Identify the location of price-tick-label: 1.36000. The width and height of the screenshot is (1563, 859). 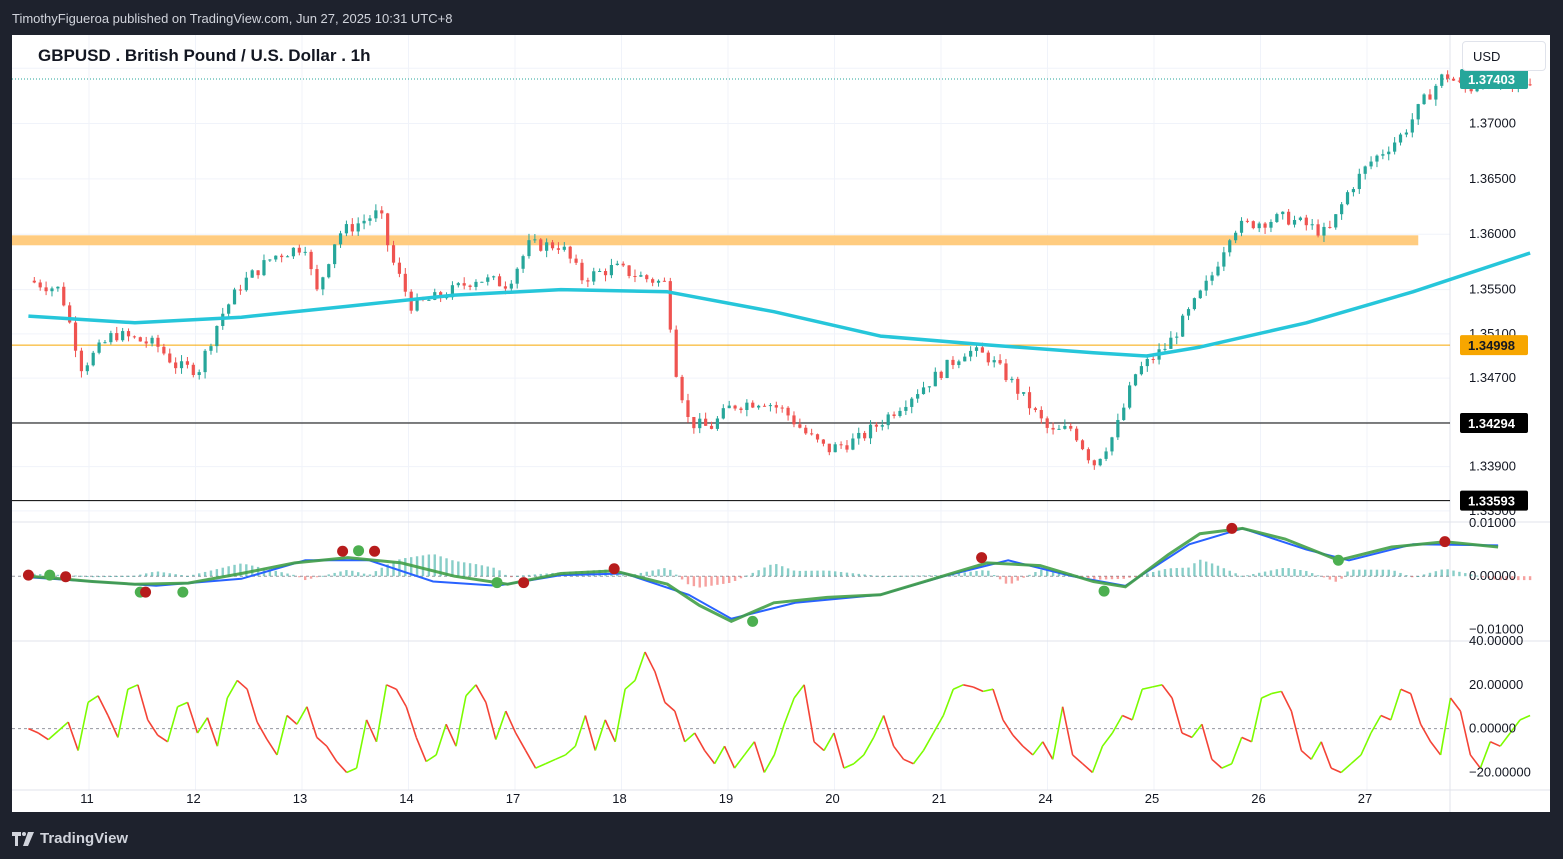
(1492, 233).